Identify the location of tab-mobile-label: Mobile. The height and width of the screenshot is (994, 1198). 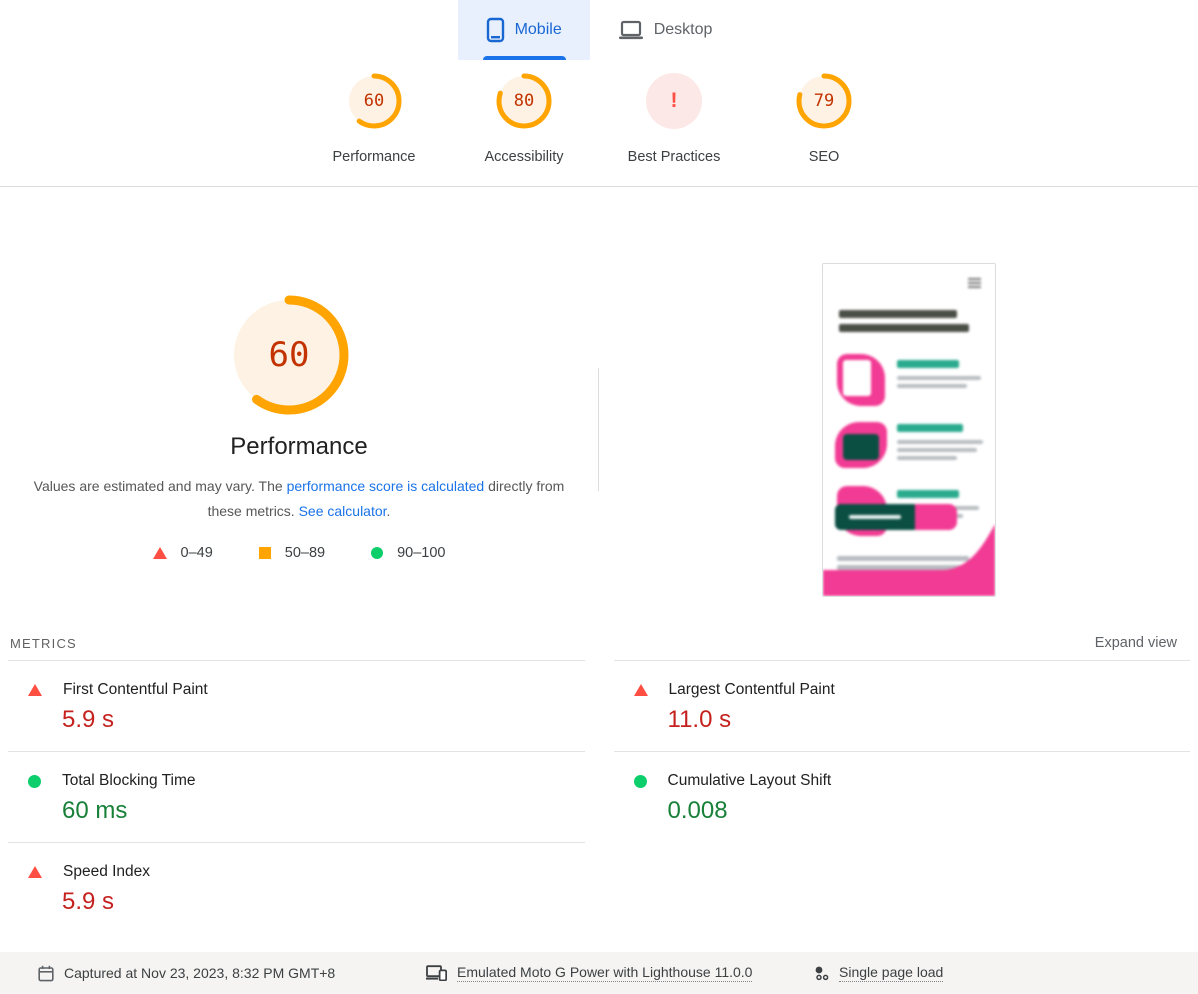
(538, 29).